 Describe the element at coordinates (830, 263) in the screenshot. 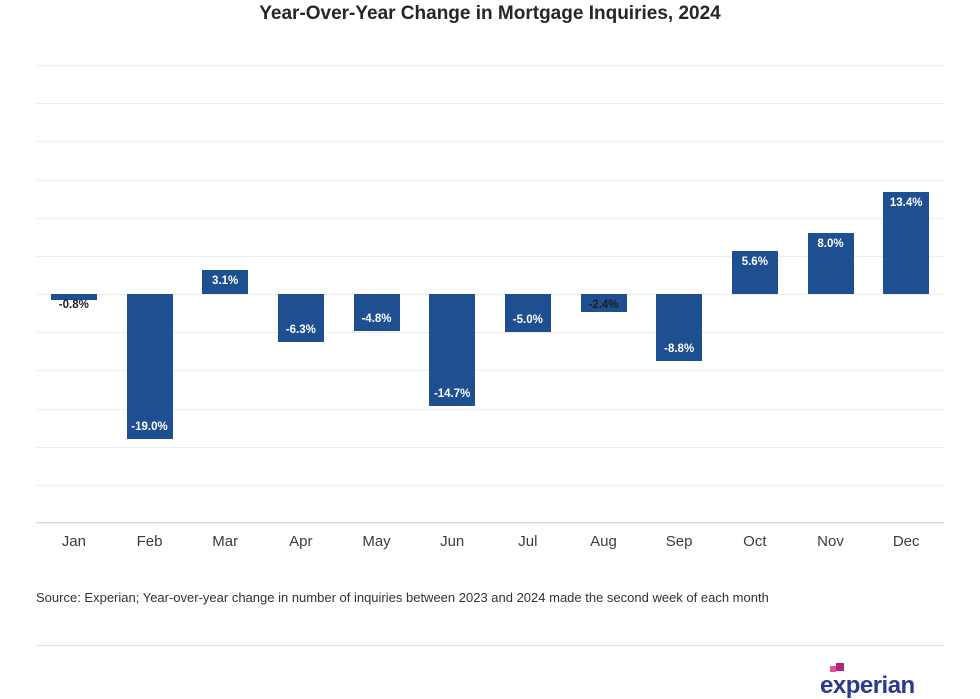

I see `bar-nov` at that location.